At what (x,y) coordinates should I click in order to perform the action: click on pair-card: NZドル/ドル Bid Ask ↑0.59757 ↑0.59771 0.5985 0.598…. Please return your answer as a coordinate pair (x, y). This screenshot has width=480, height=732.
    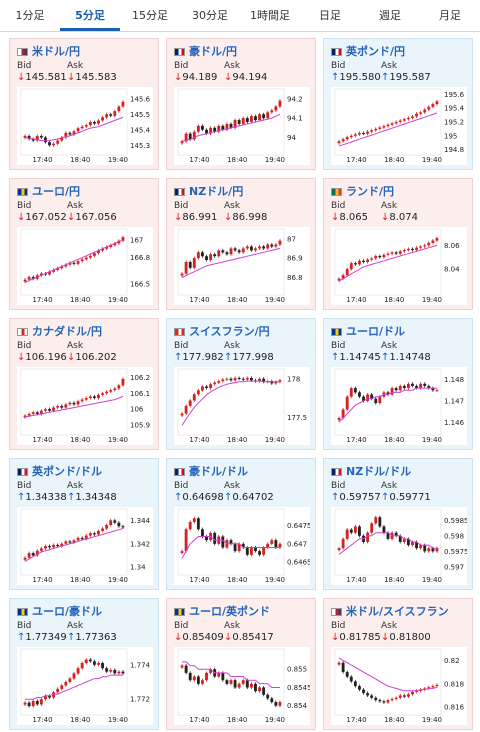
    Looking at the image, I should click on (398, 524).